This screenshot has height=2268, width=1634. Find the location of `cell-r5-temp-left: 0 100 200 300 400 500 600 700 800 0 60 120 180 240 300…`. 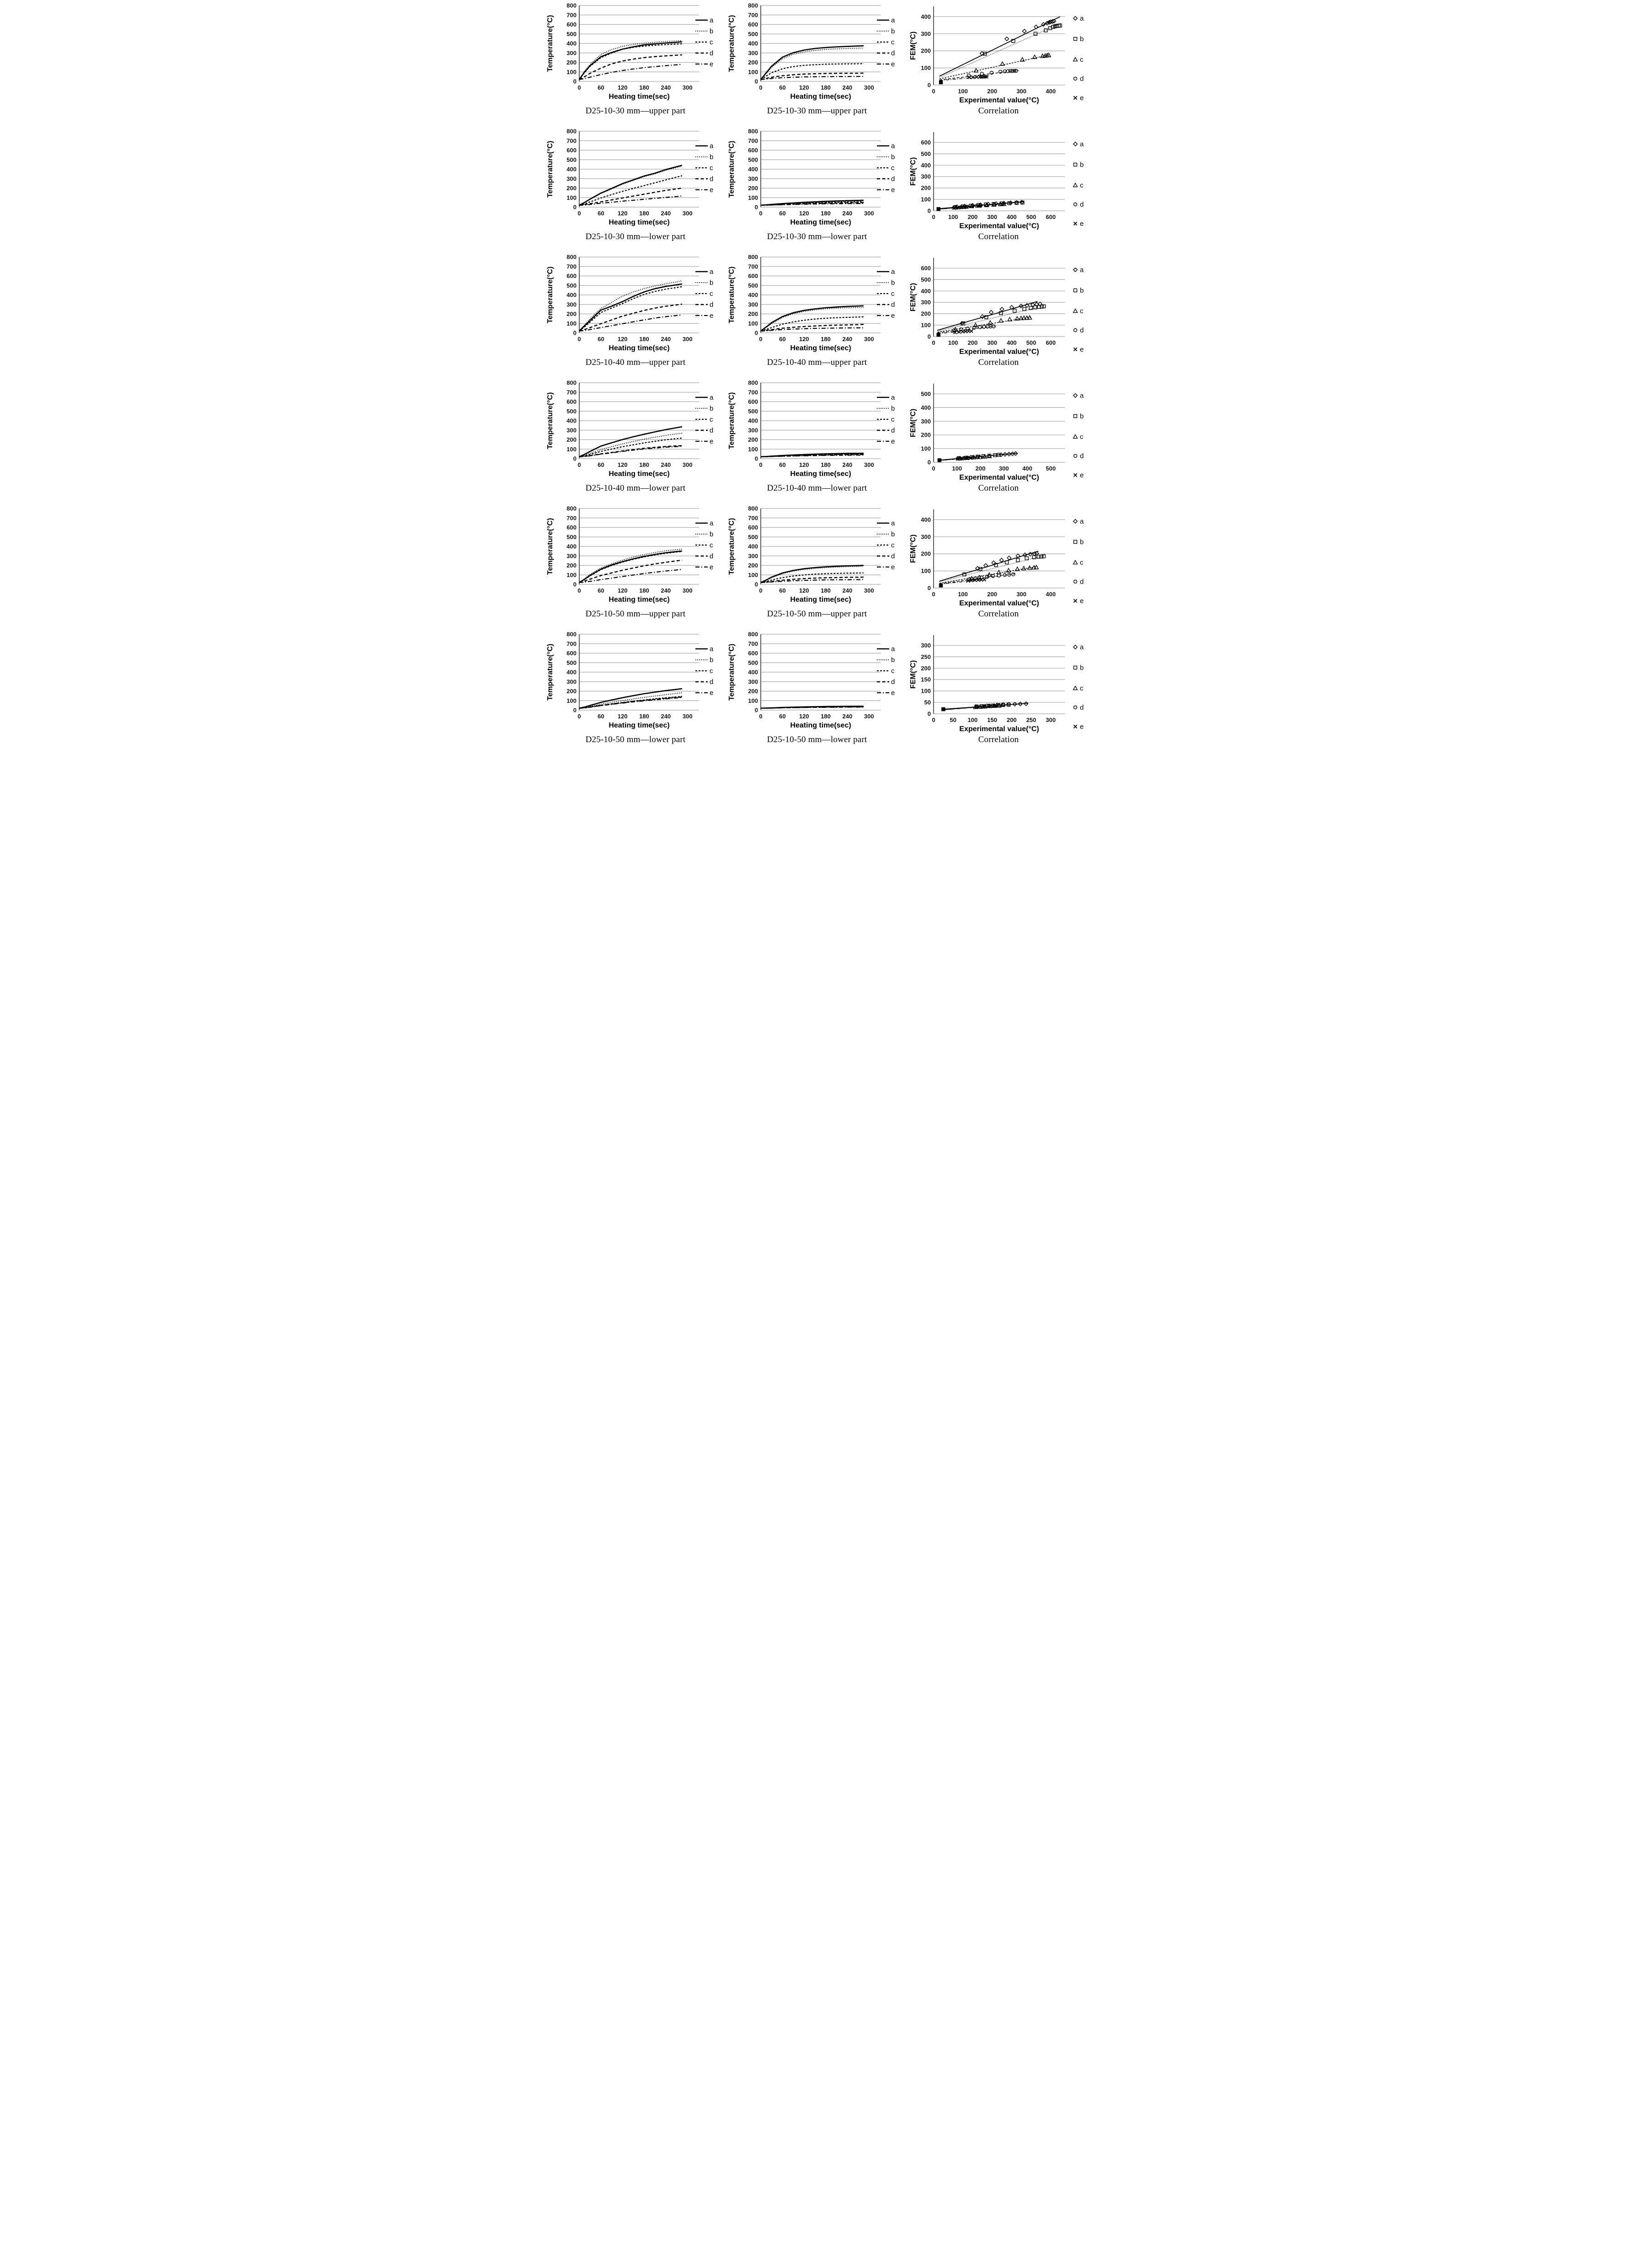

cell-r5-temp-left: 0 100 200 300 400 500 600 700 800 0 60 120 180 240 300… is located at coordinates (636, 566).